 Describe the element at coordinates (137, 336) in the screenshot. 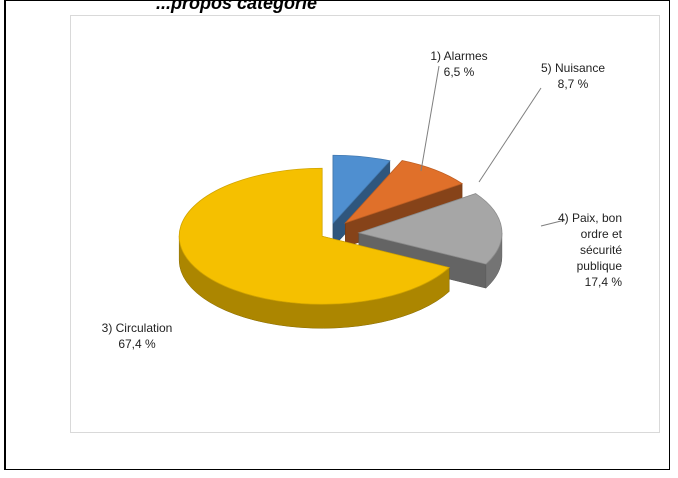

I see `slice-label-4: 3) Circulation 67,4 %` at that location.